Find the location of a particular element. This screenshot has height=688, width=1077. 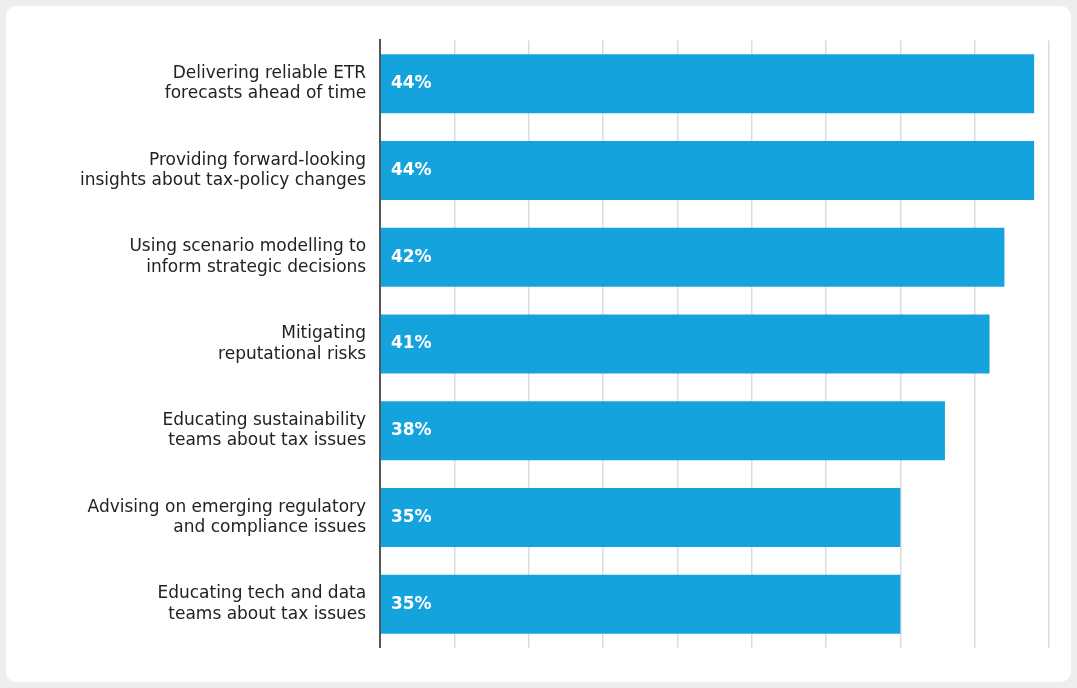

y-tick-label: Mitigating reputational risks is located at coordinates (292, 342).